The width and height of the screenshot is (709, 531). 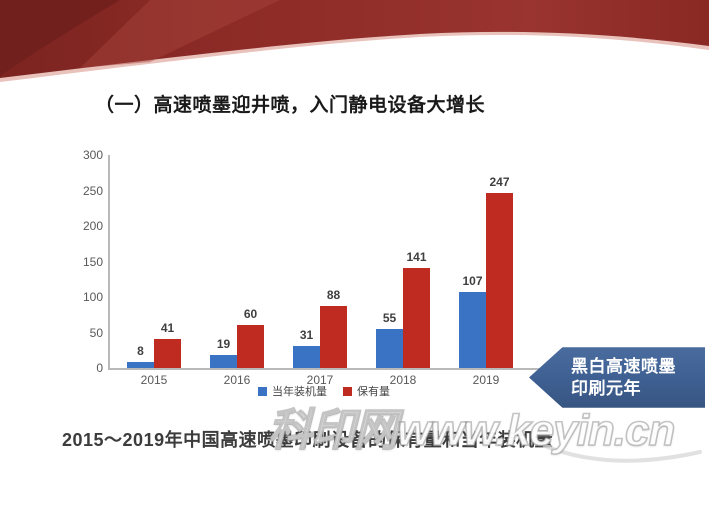 I want to click on bar-value-label: 88, so click(x=333, y=295).